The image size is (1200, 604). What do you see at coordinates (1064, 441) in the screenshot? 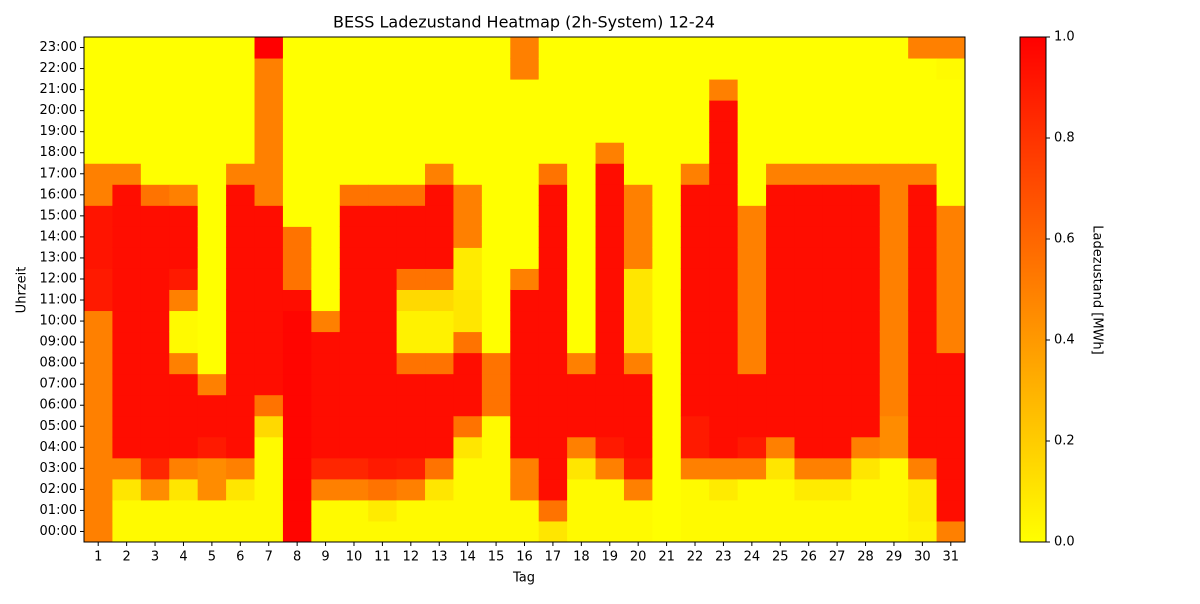
I see `colorbar-tick-label: 0.2` at bounding box center [1064, 441].